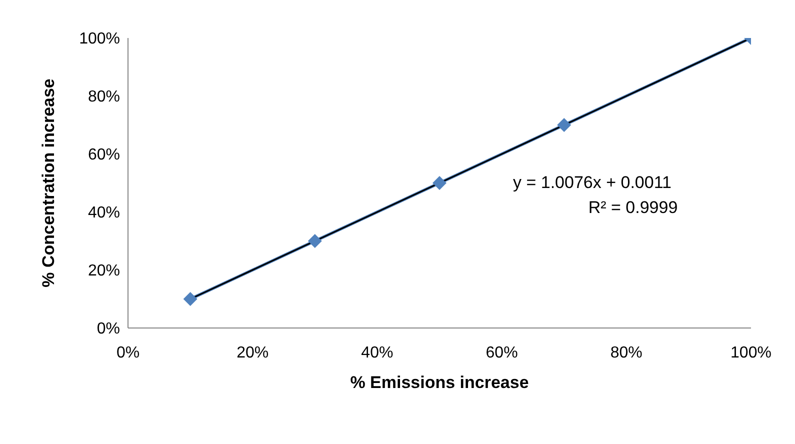 The image size is (795, 444). Describe the element at coordinates (751, 353) in the screenshot. I see `x-tick-label: 100%` at that location.